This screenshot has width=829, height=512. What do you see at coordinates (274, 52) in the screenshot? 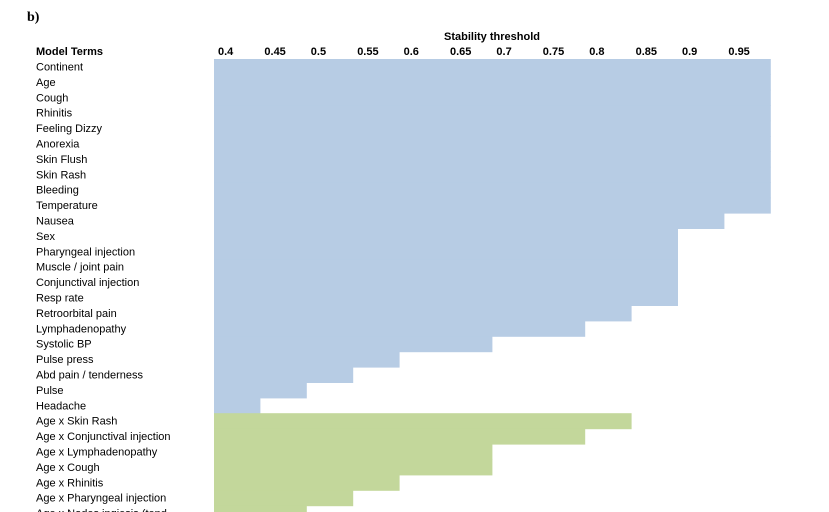
I see `threshold-label: 0.45` at bounding box center [274, 52].